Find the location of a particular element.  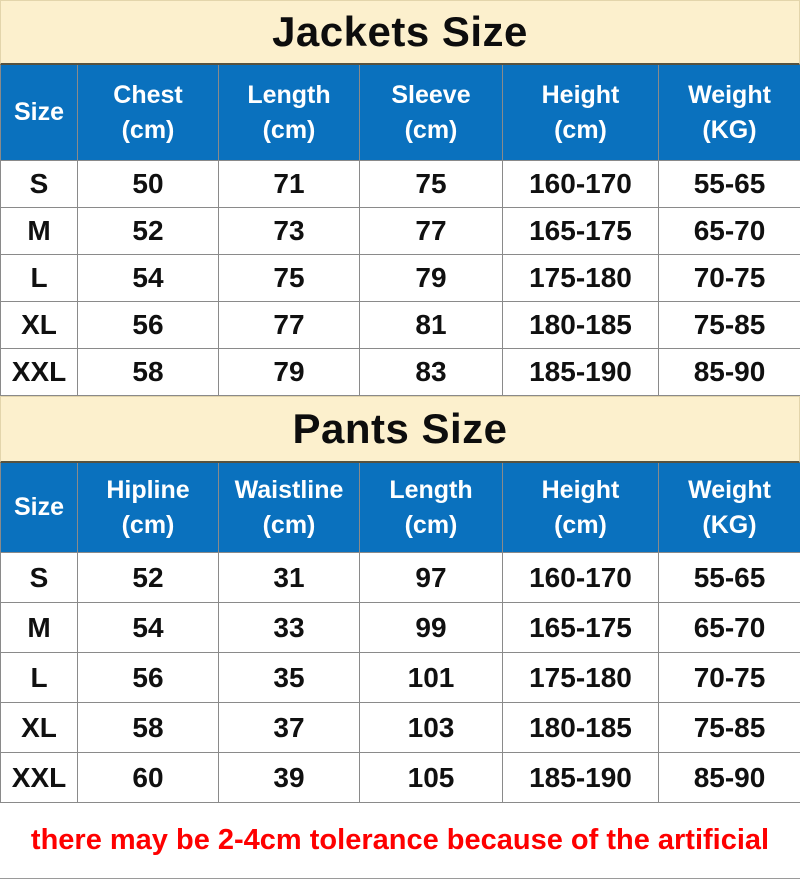

value-cell: 103 is located at coordinates (431, 727).